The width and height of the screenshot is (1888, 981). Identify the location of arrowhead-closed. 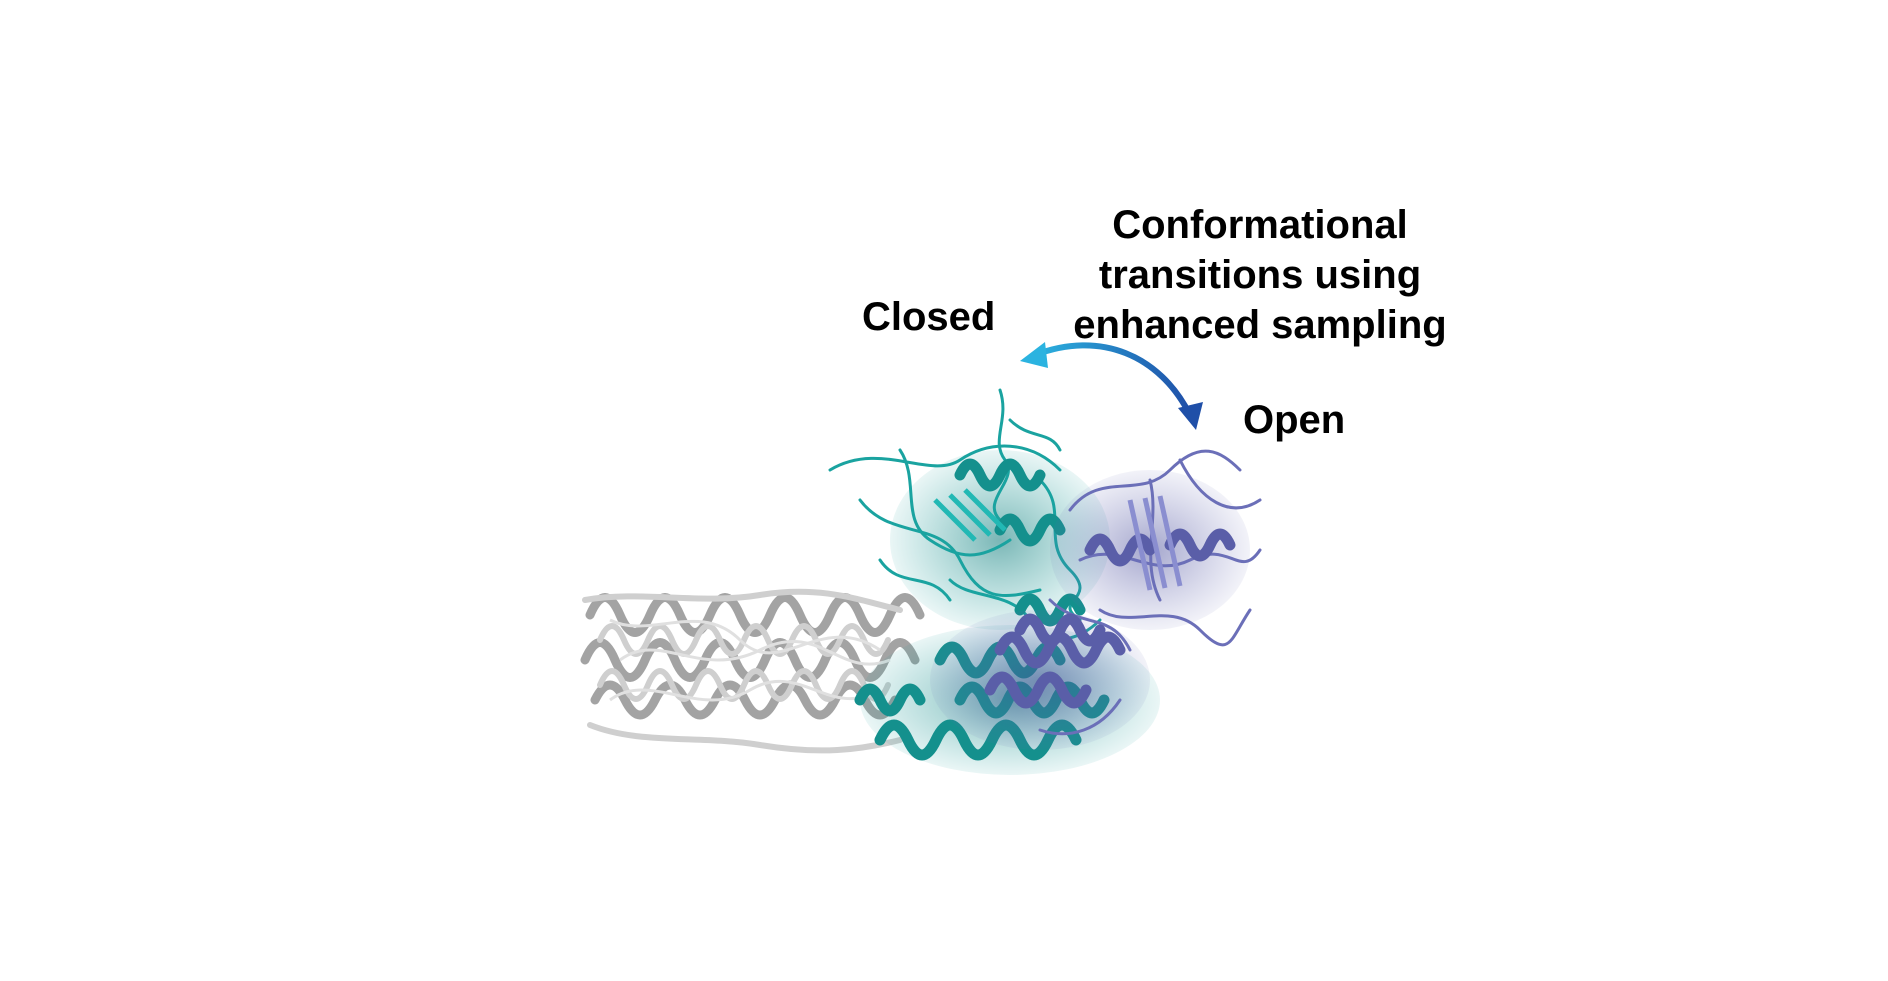
(1034, 355).